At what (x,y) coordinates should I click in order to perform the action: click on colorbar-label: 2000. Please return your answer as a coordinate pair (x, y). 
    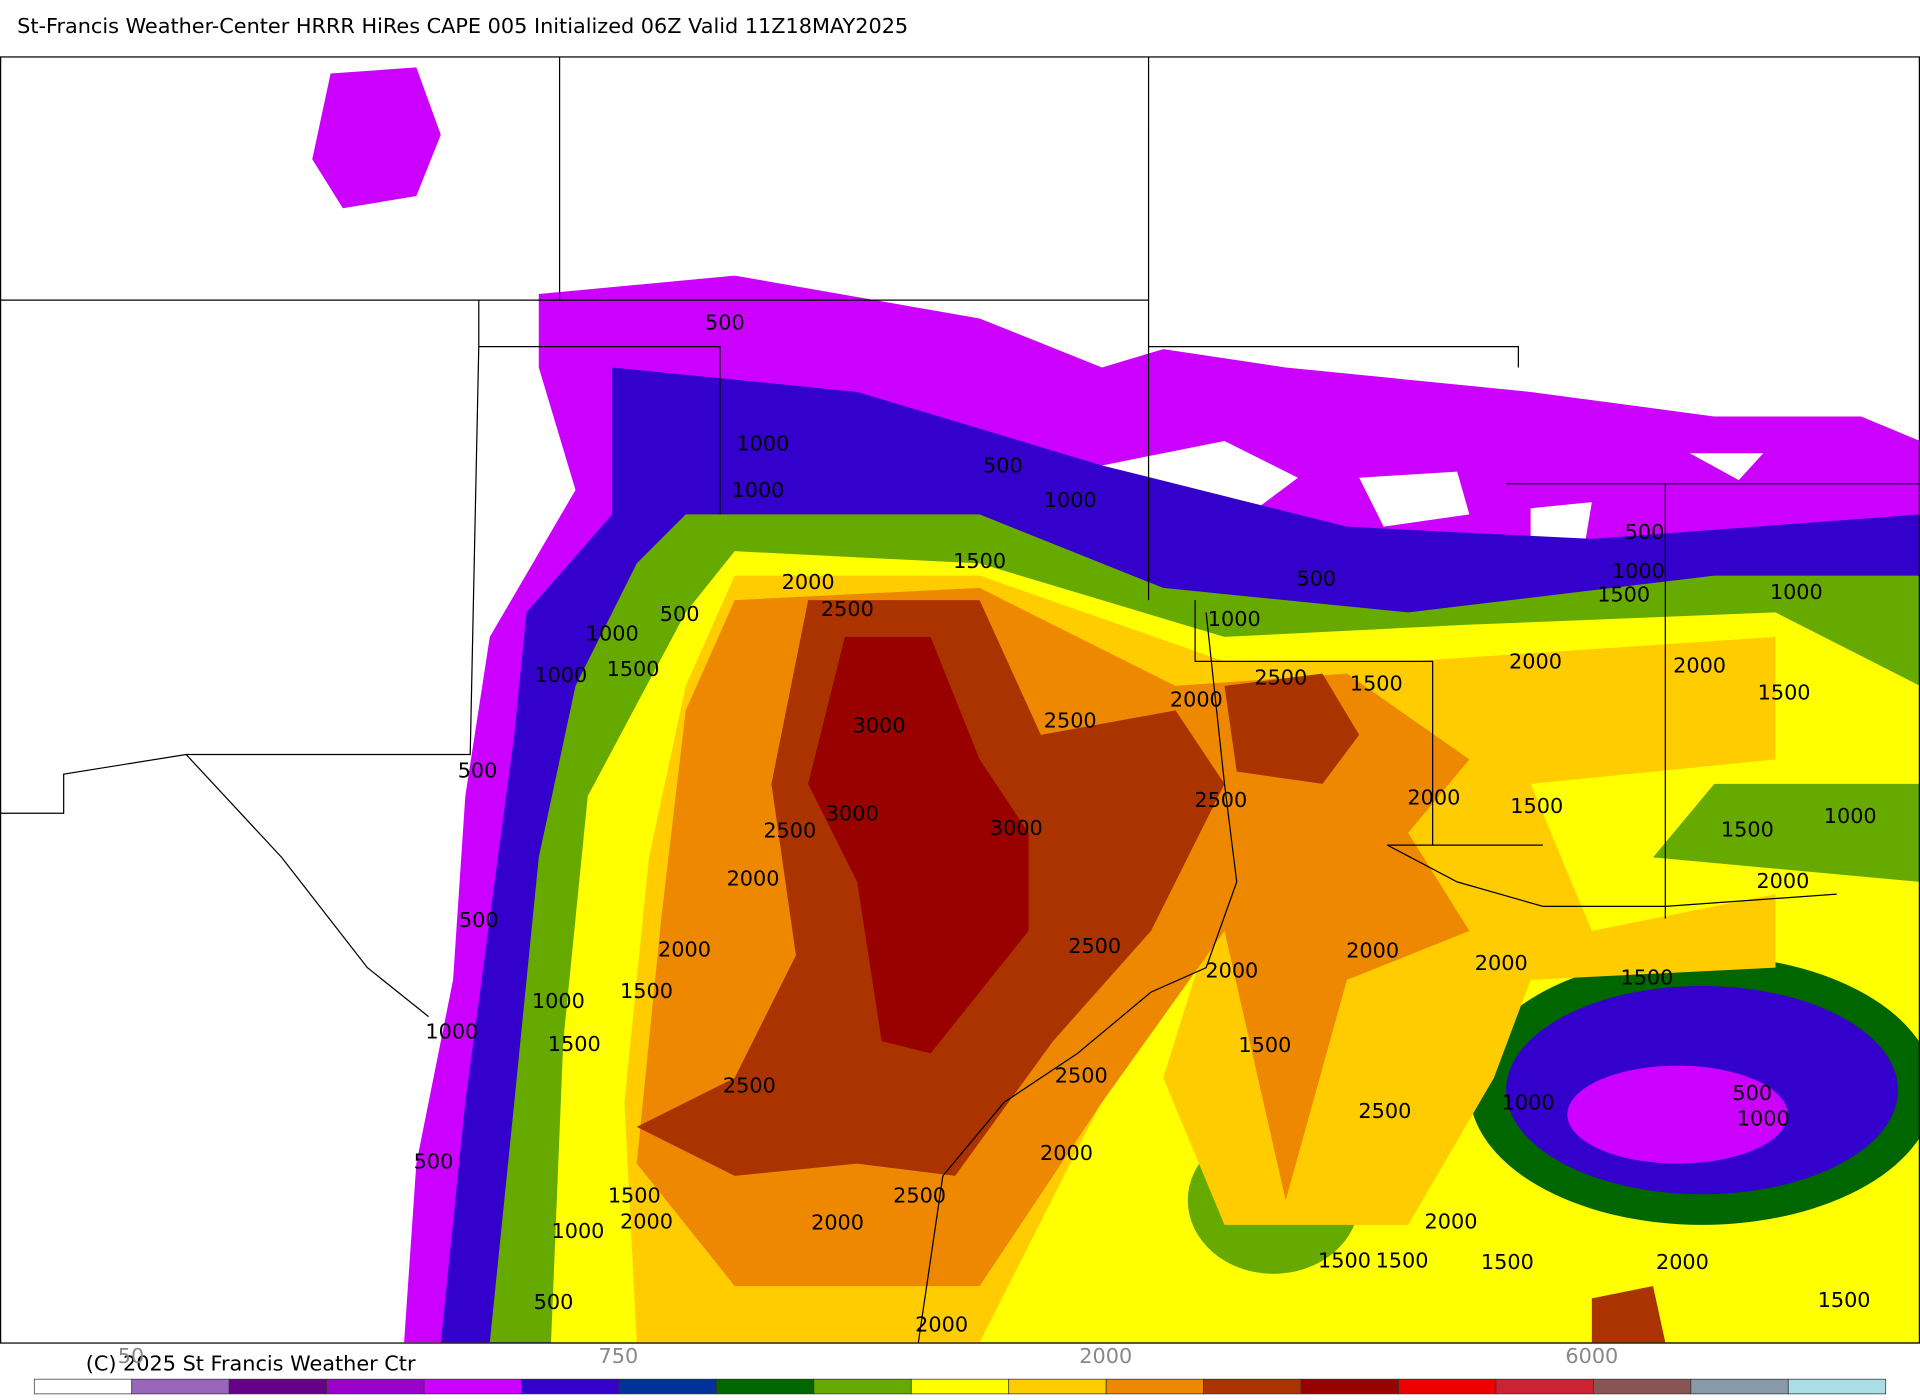
    Looking at the image, I should click on (1105, 1356).